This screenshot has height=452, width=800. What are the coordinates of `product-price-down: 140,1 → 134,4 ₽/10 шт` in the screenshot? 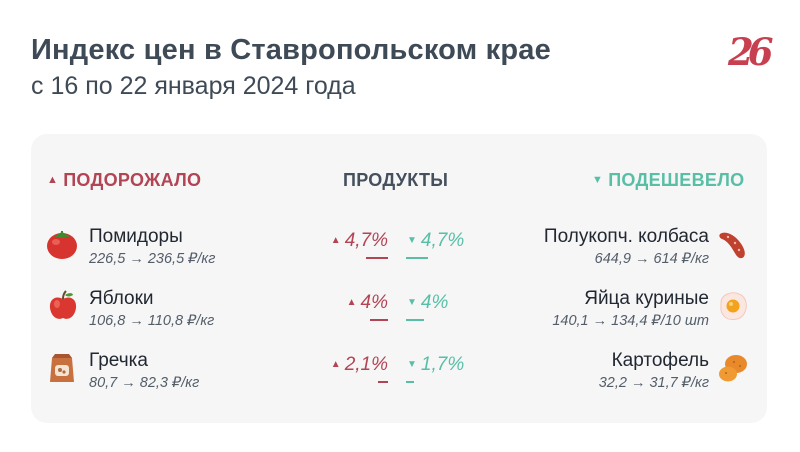 It's located at (630, 321).